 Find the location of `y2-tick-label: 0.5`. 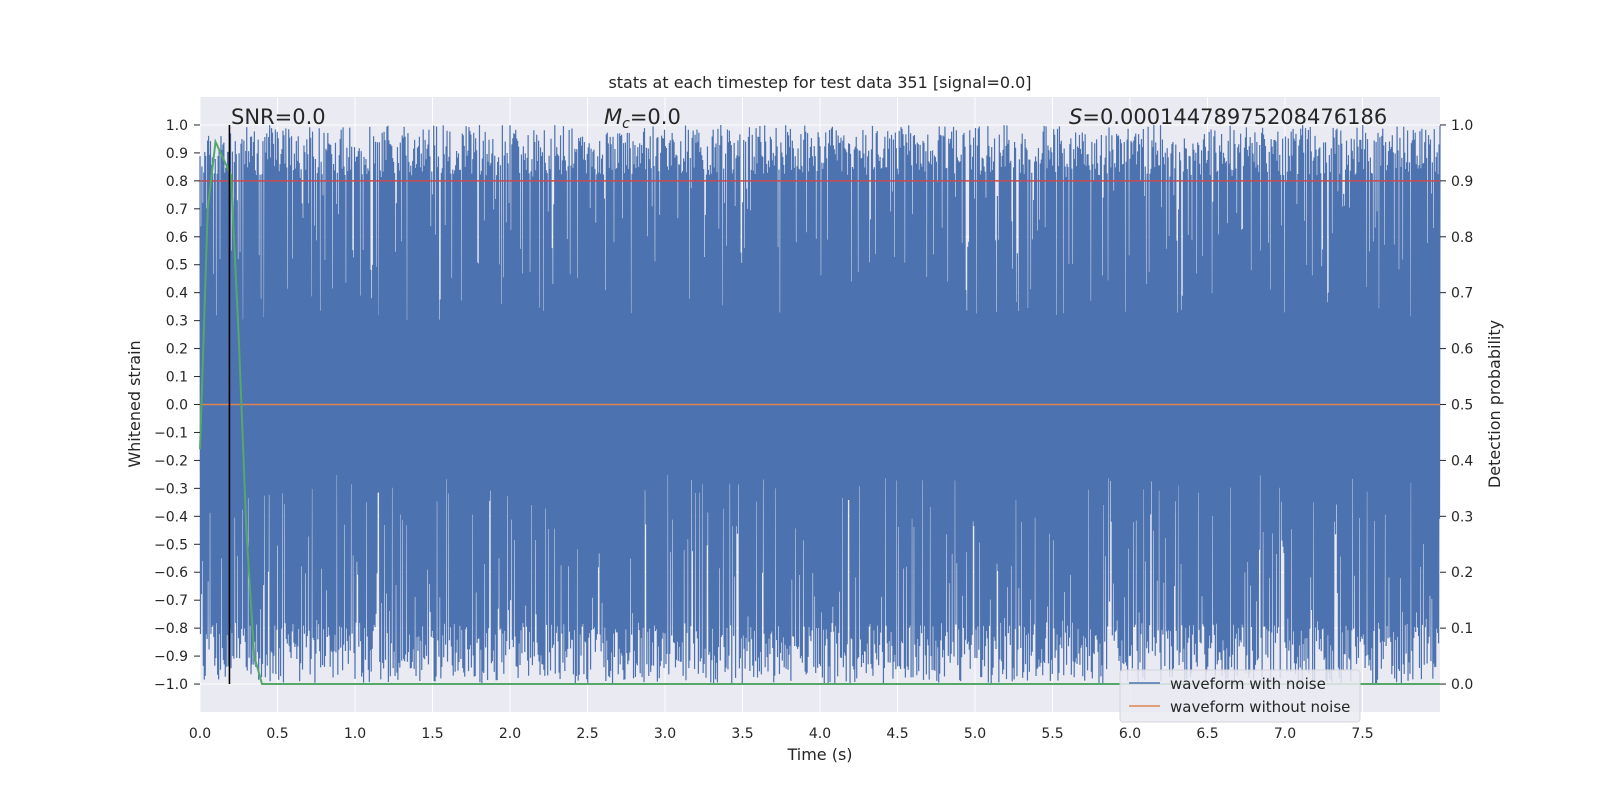

y2-tick-label: 0.5 is located at coordinates (1462, 406).